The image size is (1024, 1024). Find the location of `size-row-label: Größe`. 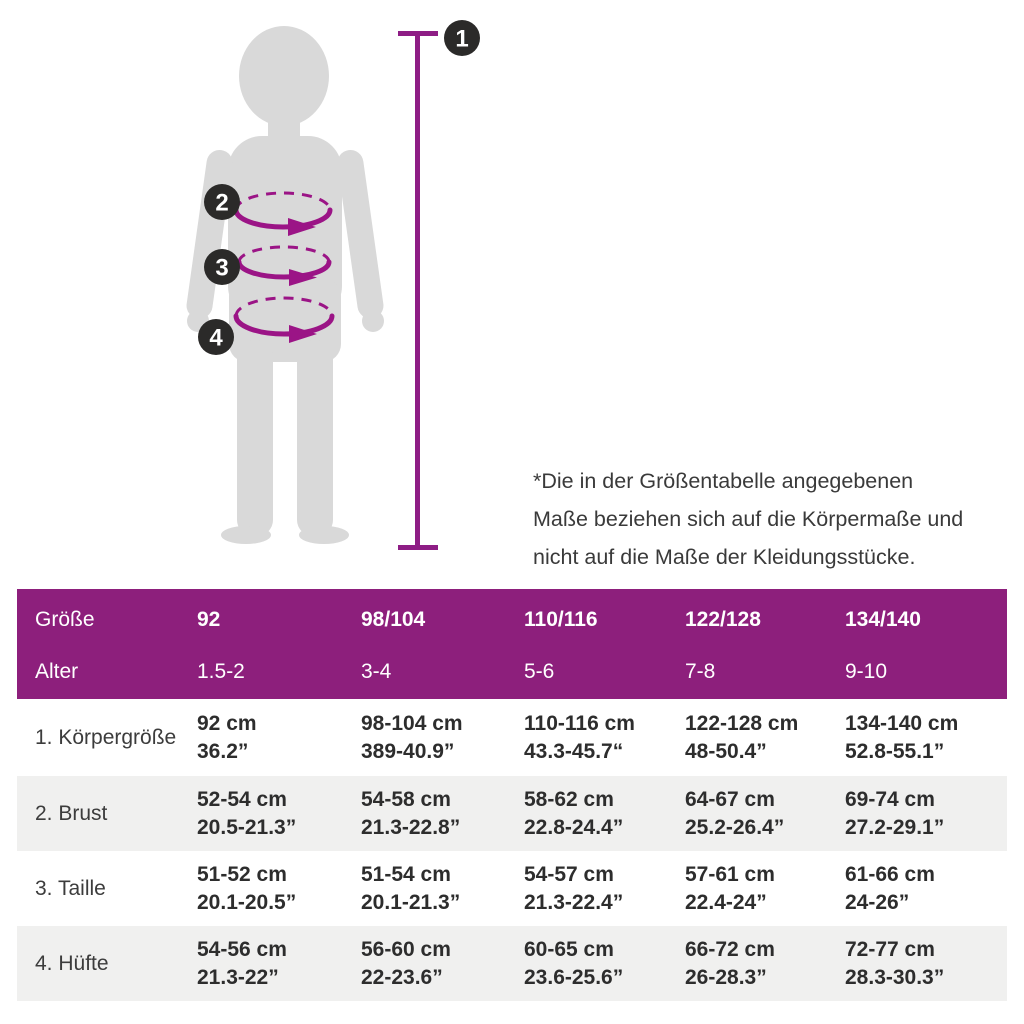

size-row-label: Größe is located at coordinates (65, 619).